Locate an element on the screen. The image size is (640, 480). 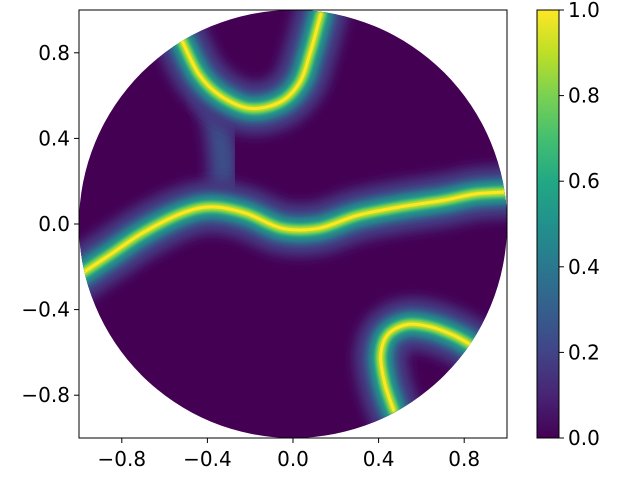
x-tick-label: 0.8 is located at coordinates (464, 459).